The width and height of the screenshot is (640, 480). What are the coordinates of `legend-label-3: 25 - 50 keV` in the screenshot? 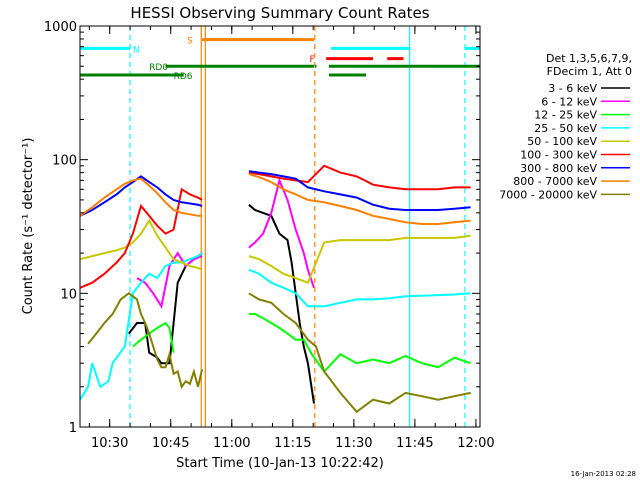 It's located at (565, 128).